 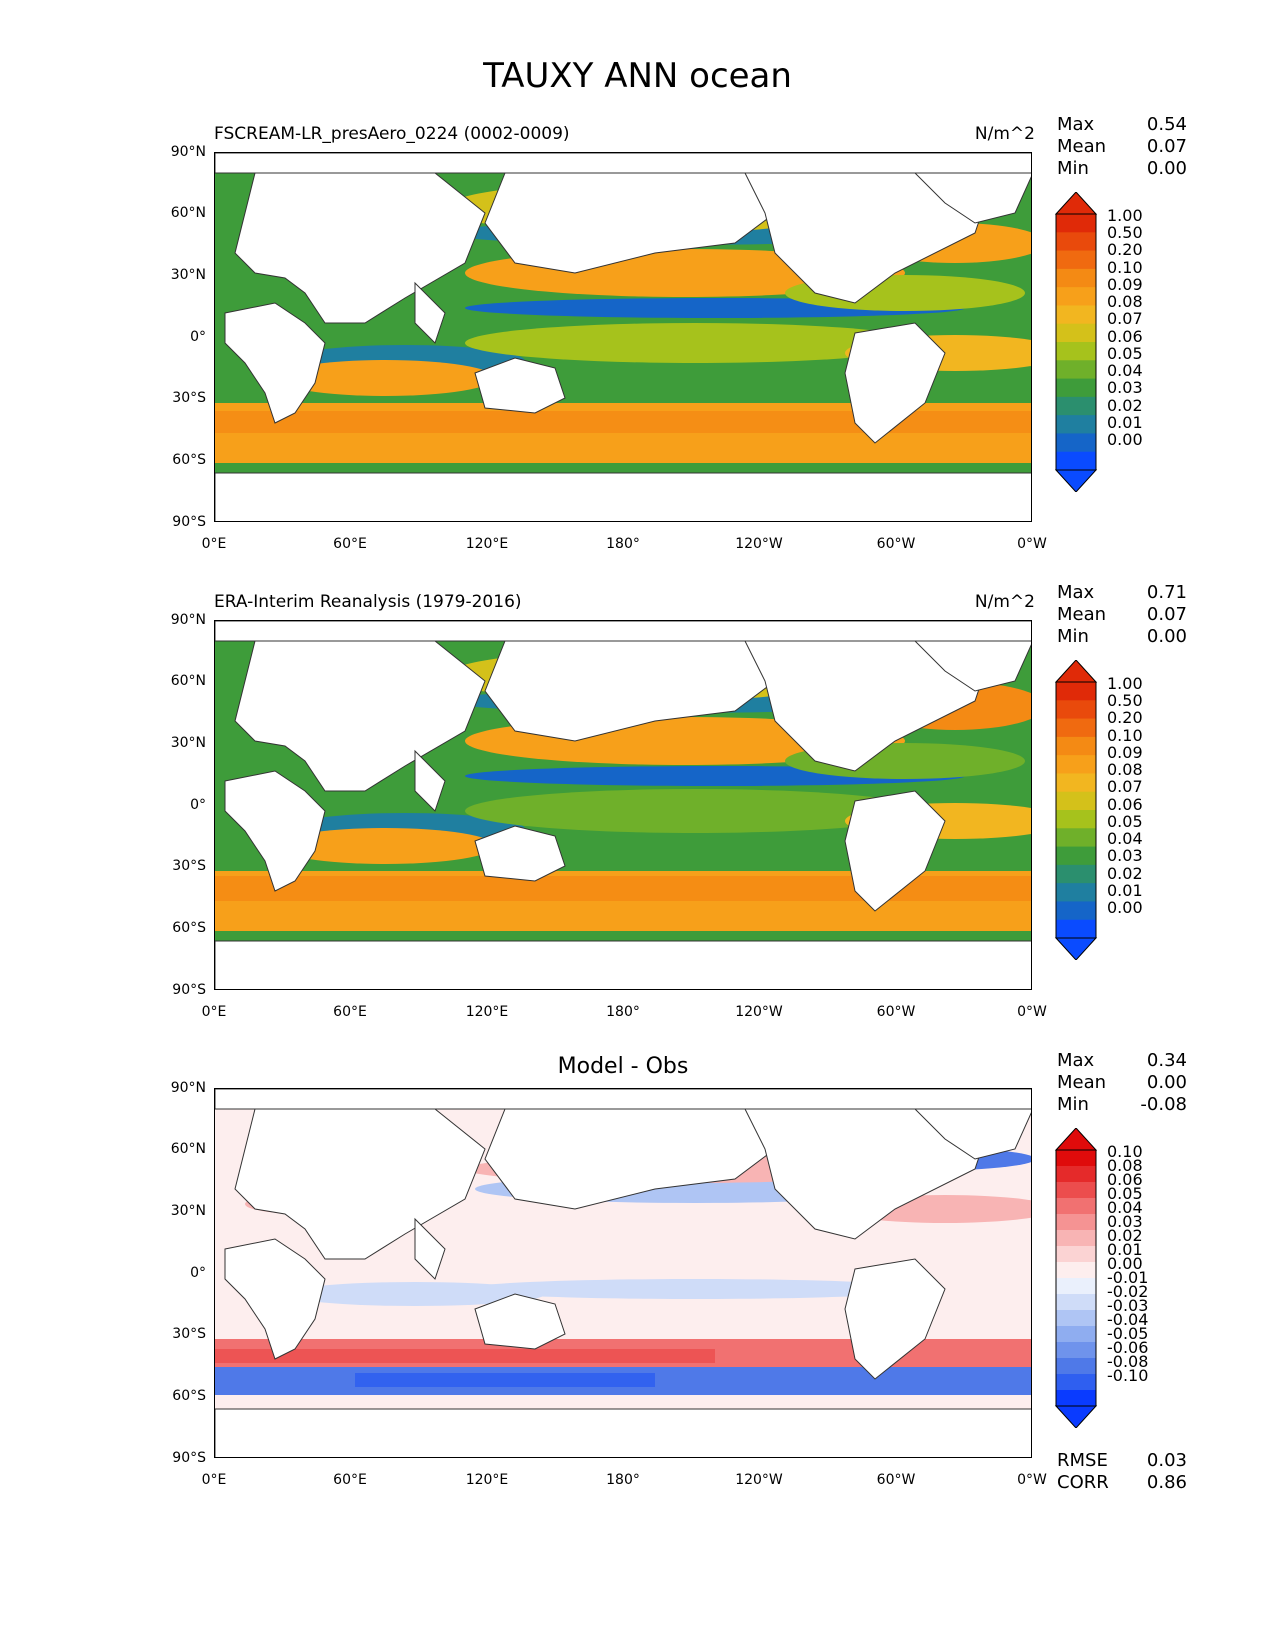 What do you see at coordinates (368, 602) in the screenshot?
I see `panel-title: ERA-Interim Reanalysis (1979-2016)` at bounding box center [368, 602].